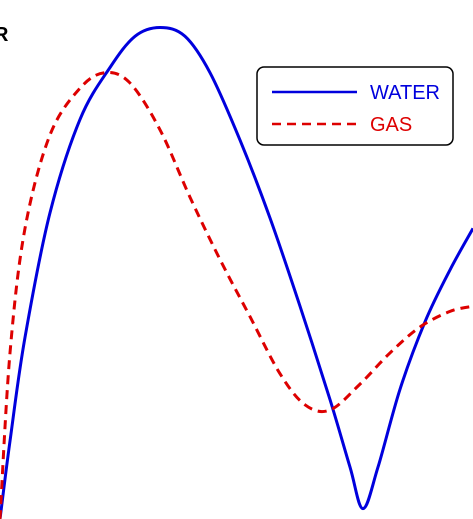  I want to click on legend-box, so click(355, 106).